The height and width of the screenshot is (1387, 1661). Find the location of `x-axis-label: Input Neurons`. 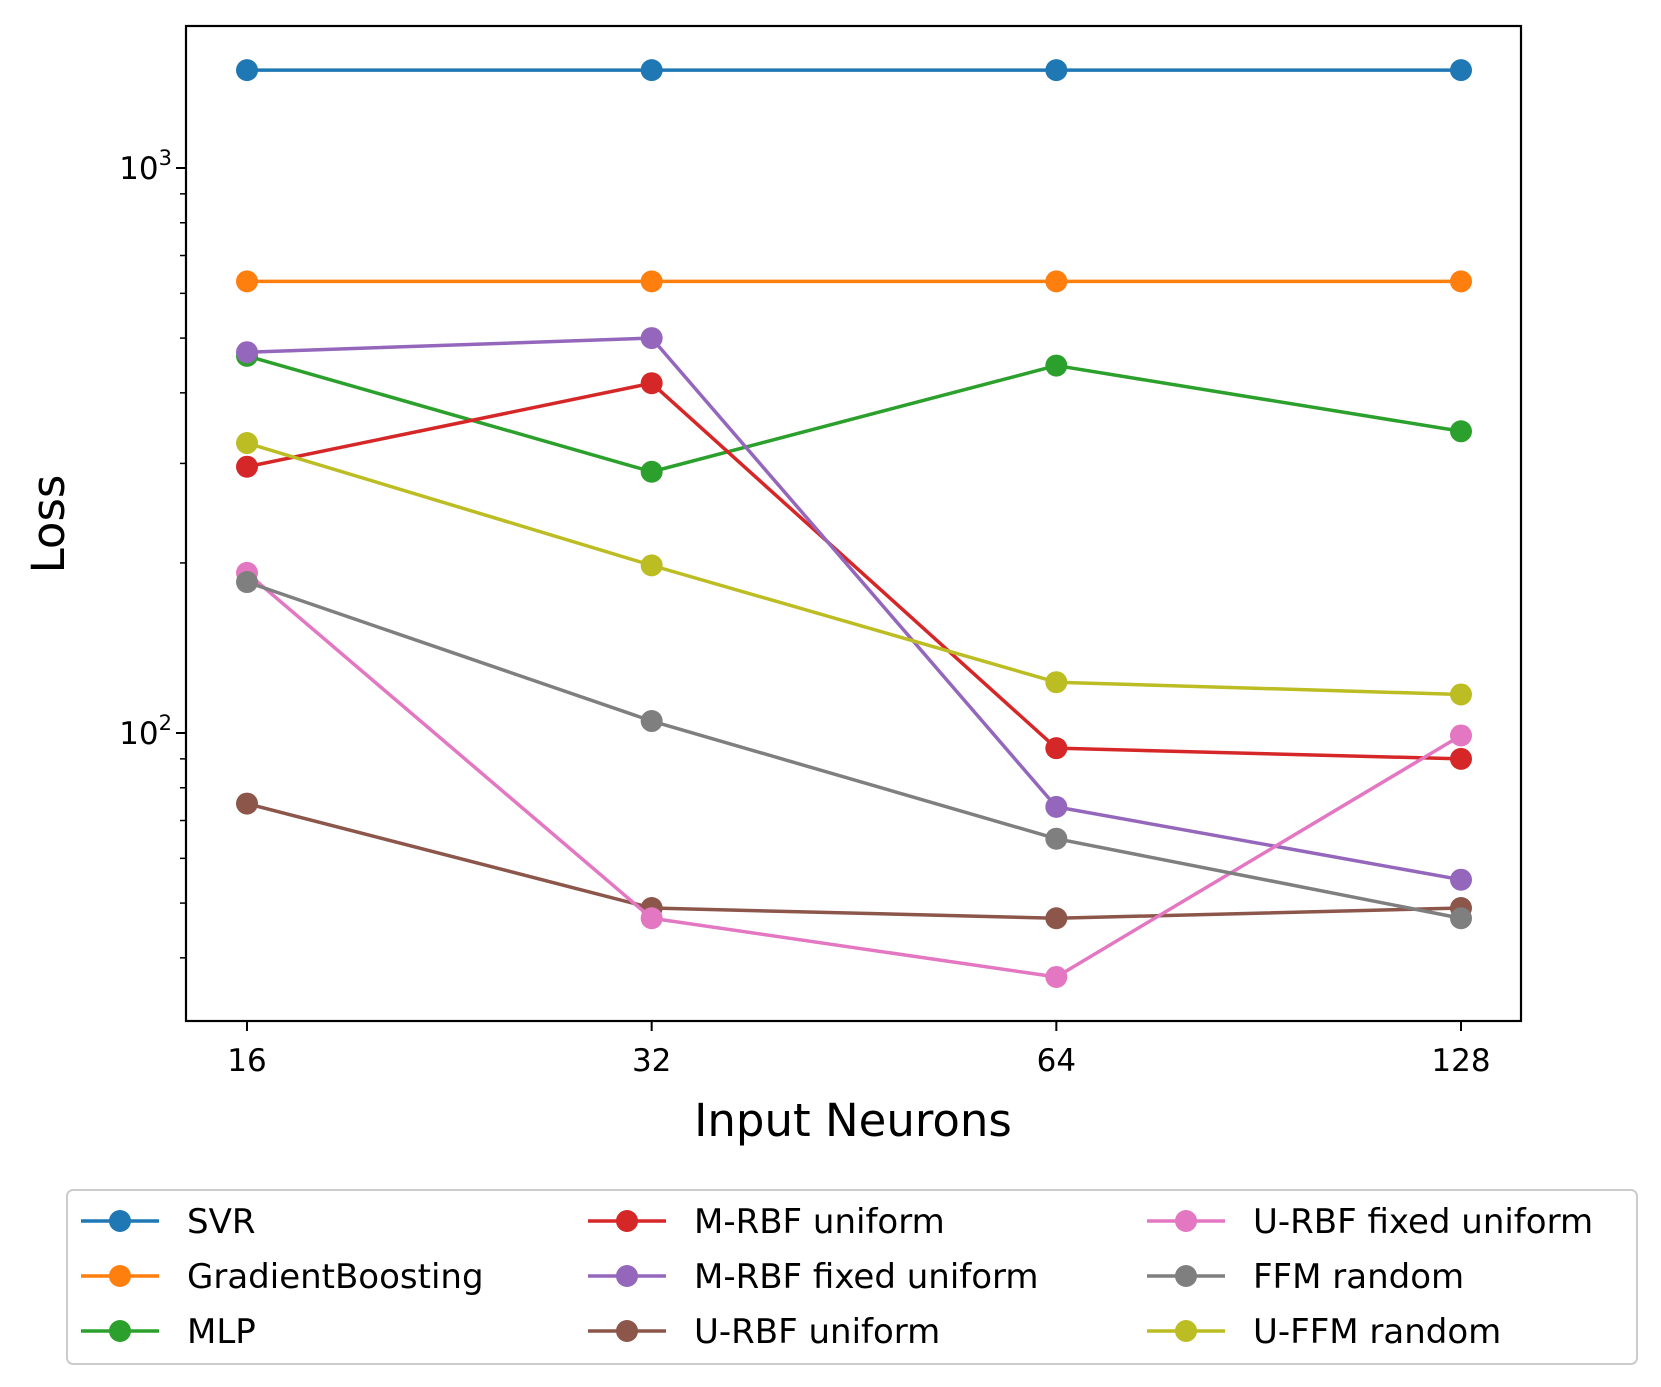

x-axis-label: Input Neurons is located at coordinates (853, 1120).